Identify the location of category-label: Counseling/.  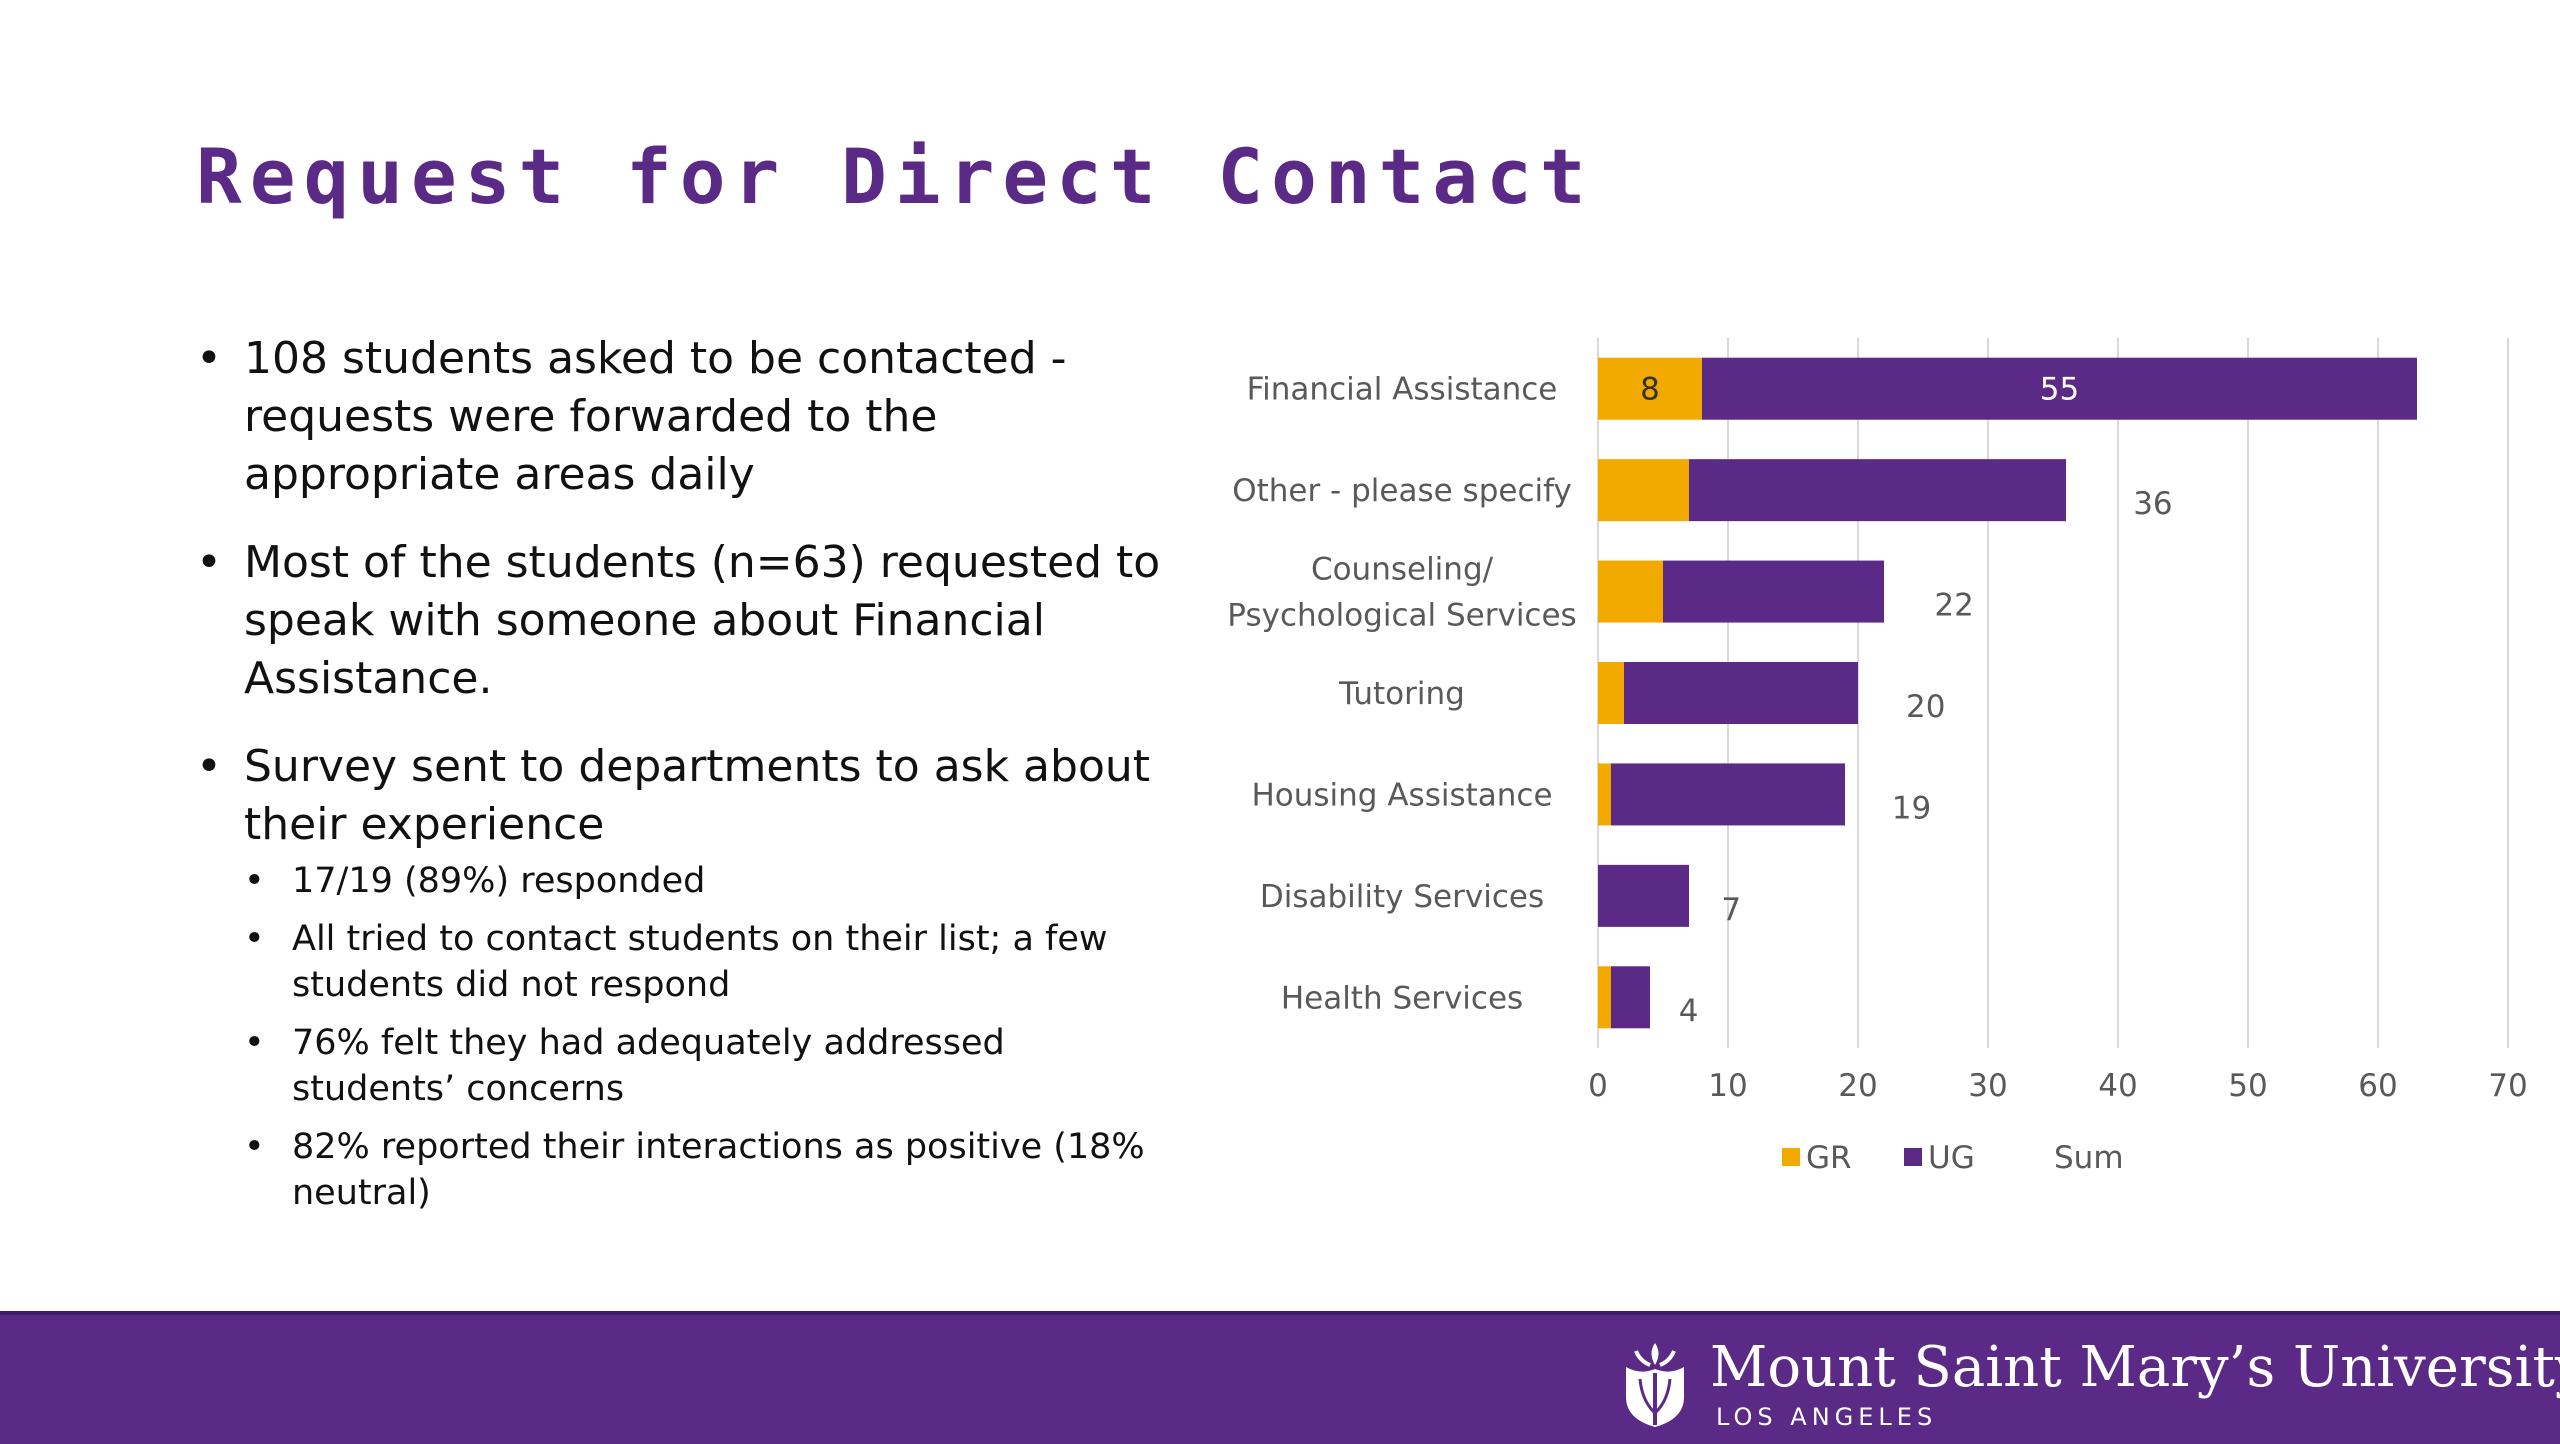
(1402, 570).